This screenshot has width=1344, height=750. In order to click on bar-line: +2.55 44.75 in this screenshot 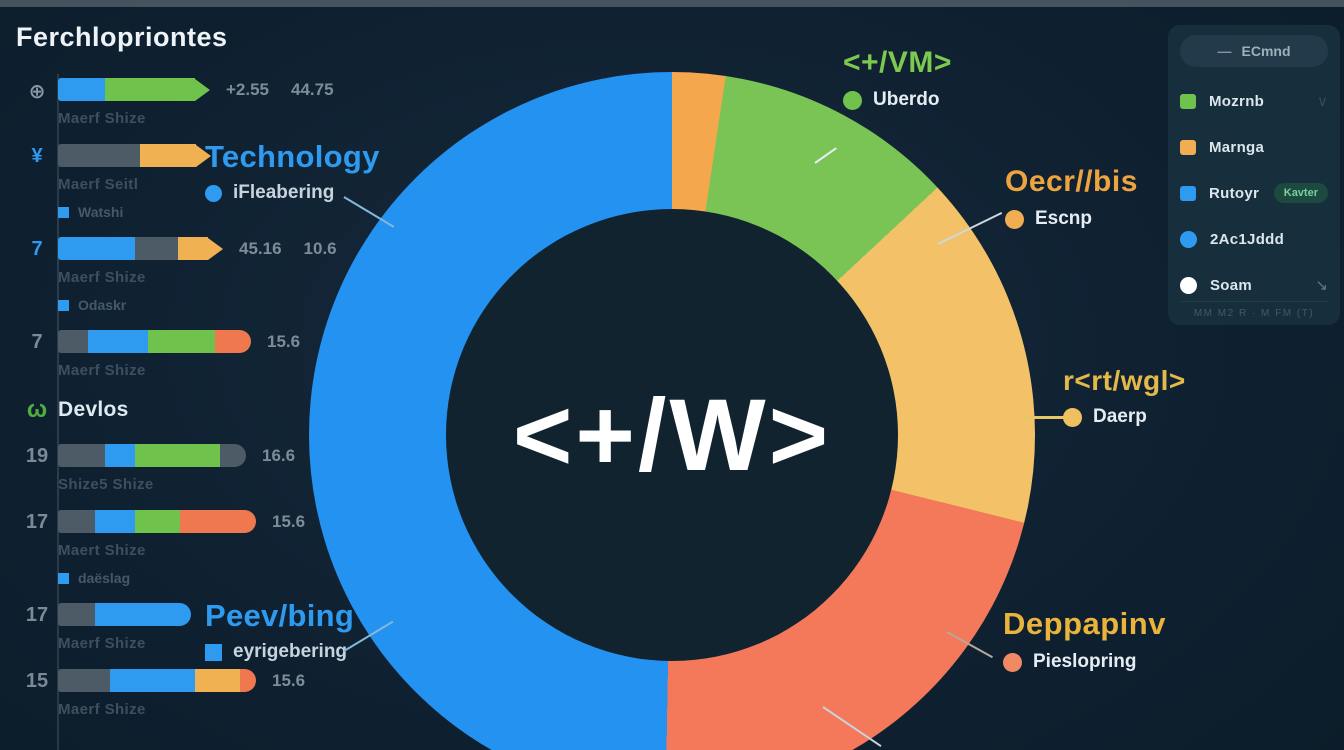, I will do `click(217, 89)`.